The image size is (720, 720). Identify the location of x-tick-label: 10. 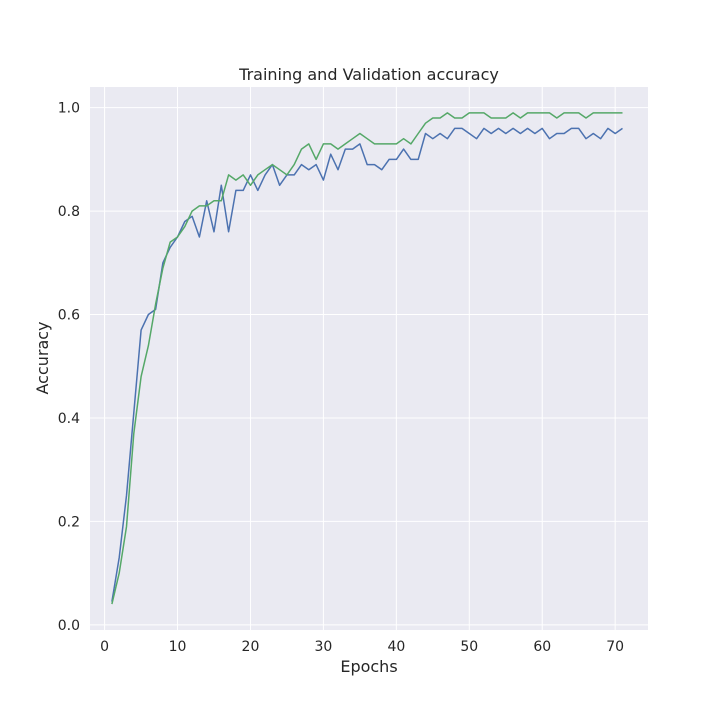
(178, 647).